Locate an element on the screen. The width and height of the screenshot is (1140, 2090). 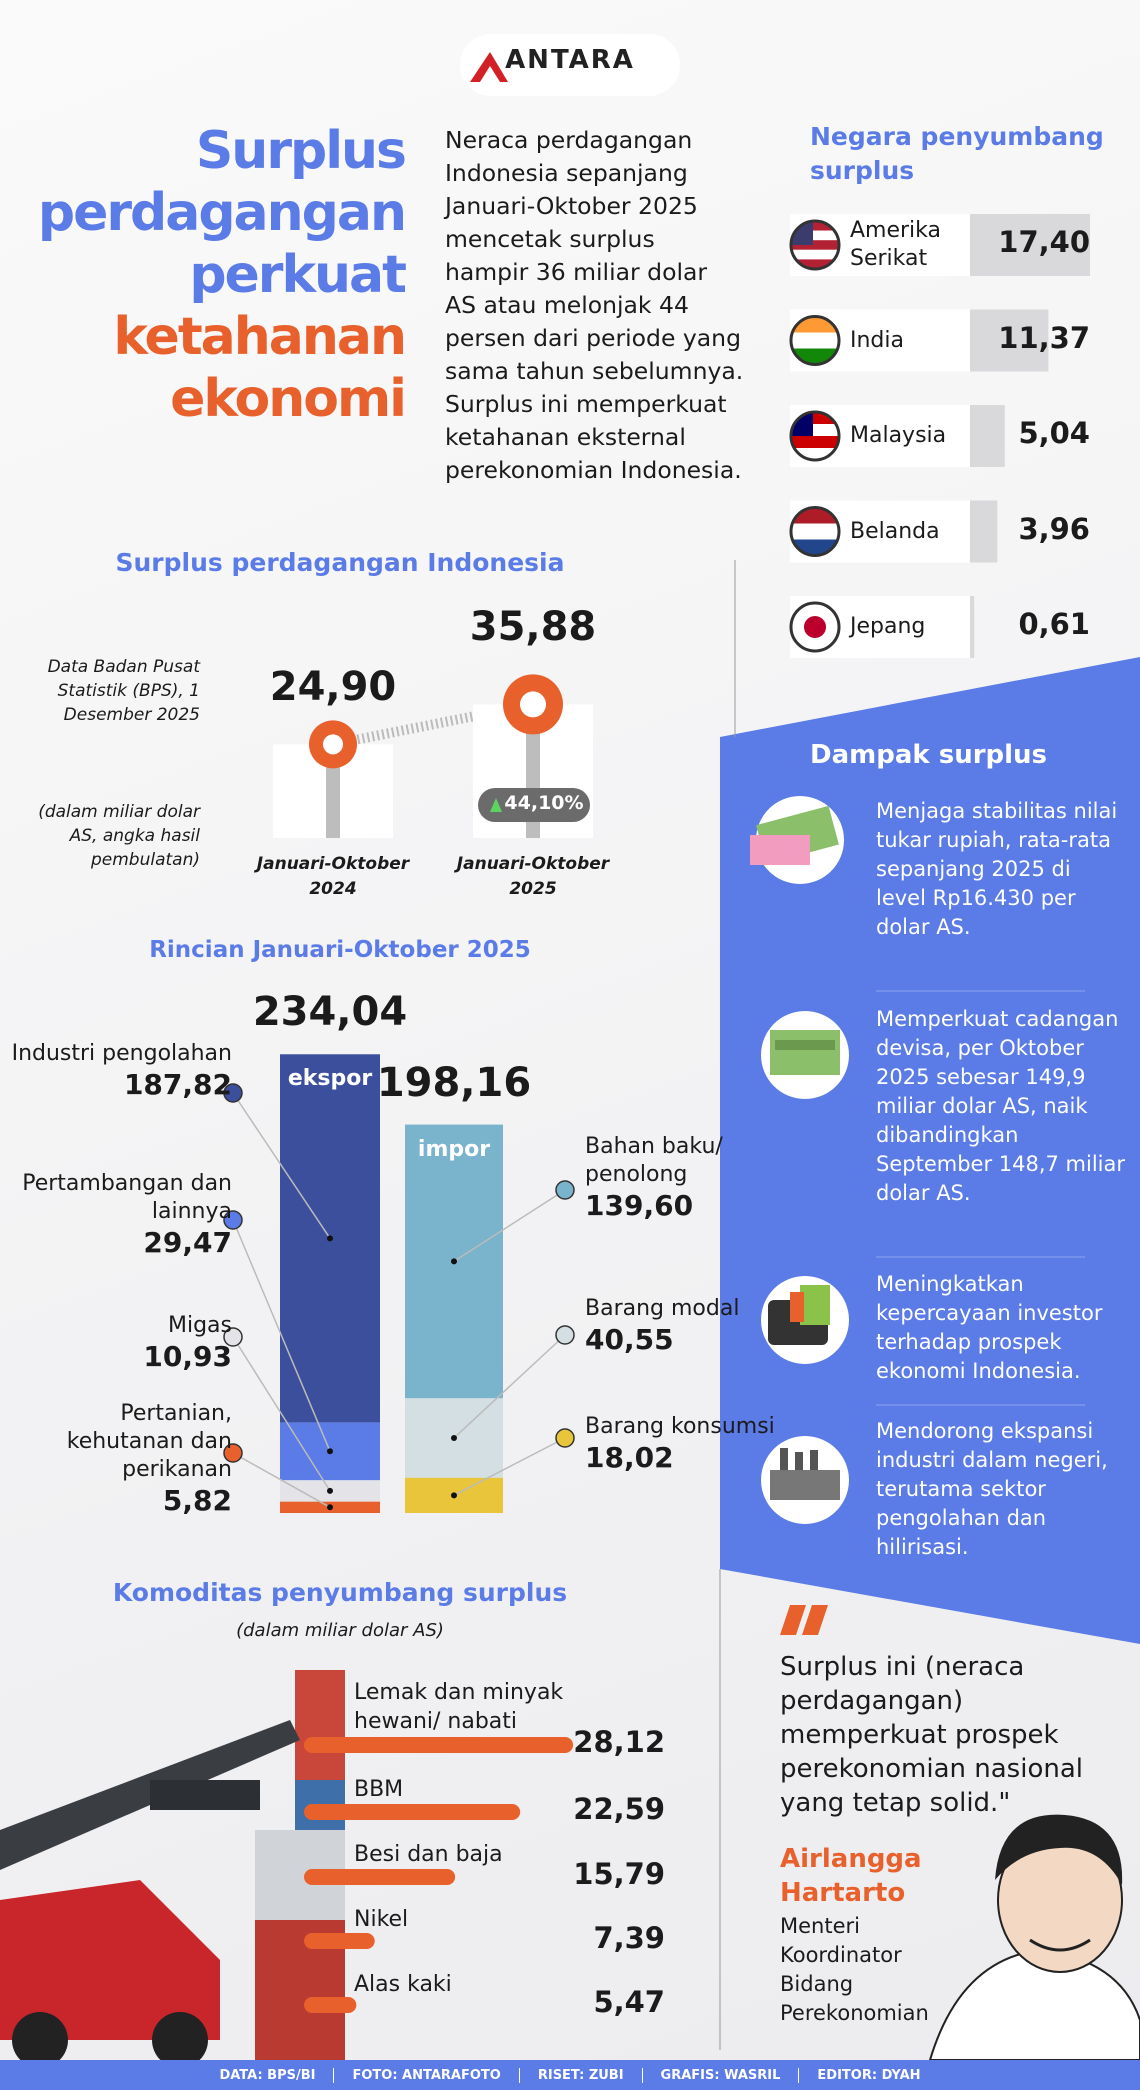
total-label: 234,04 is located at coordinates (330, 1012).